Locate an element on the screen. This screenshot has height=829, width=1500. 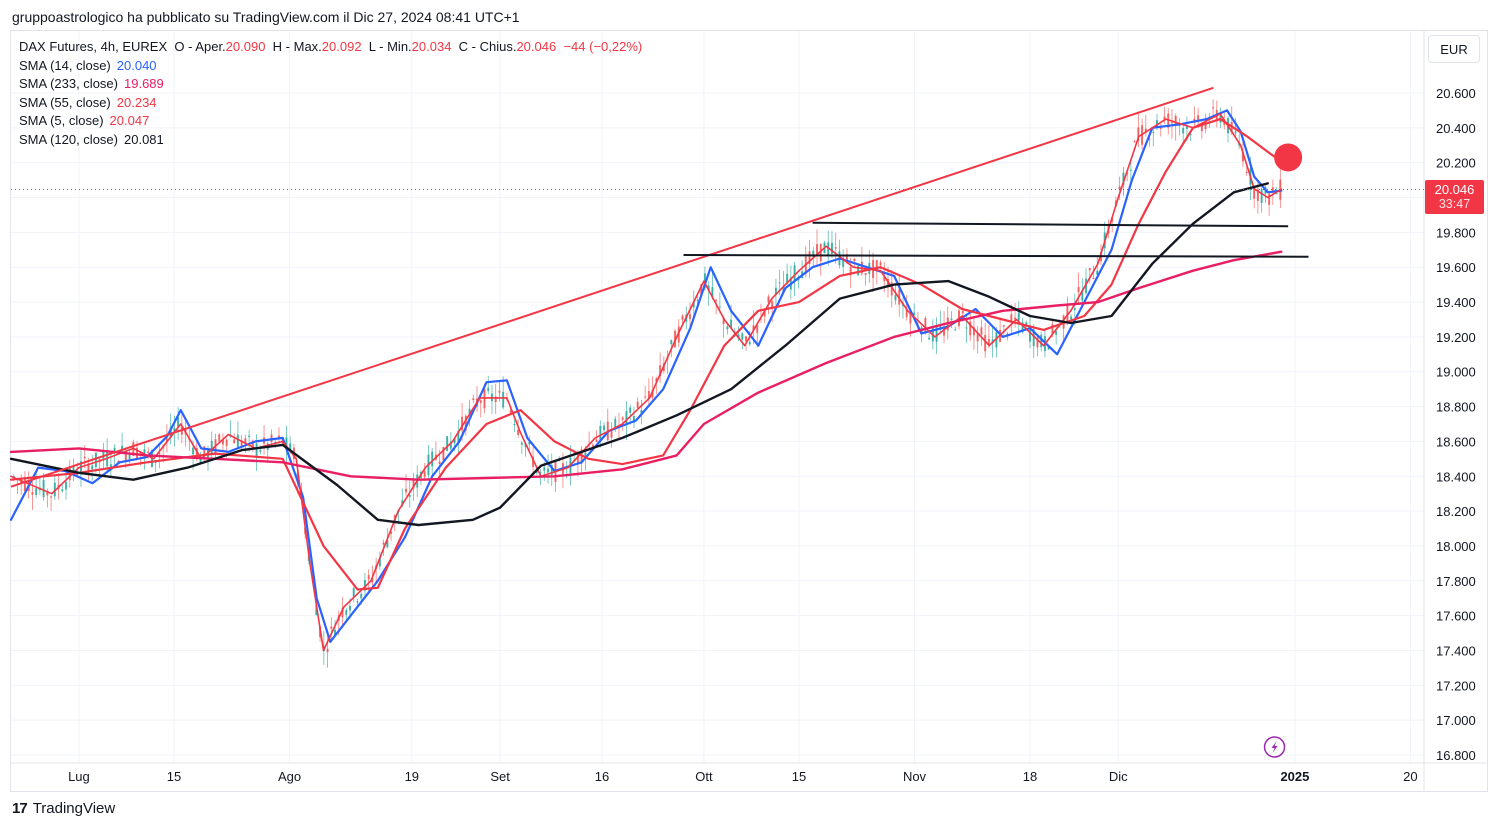
price-axis-label: 19.400 is located at coordinates (1456, 302).